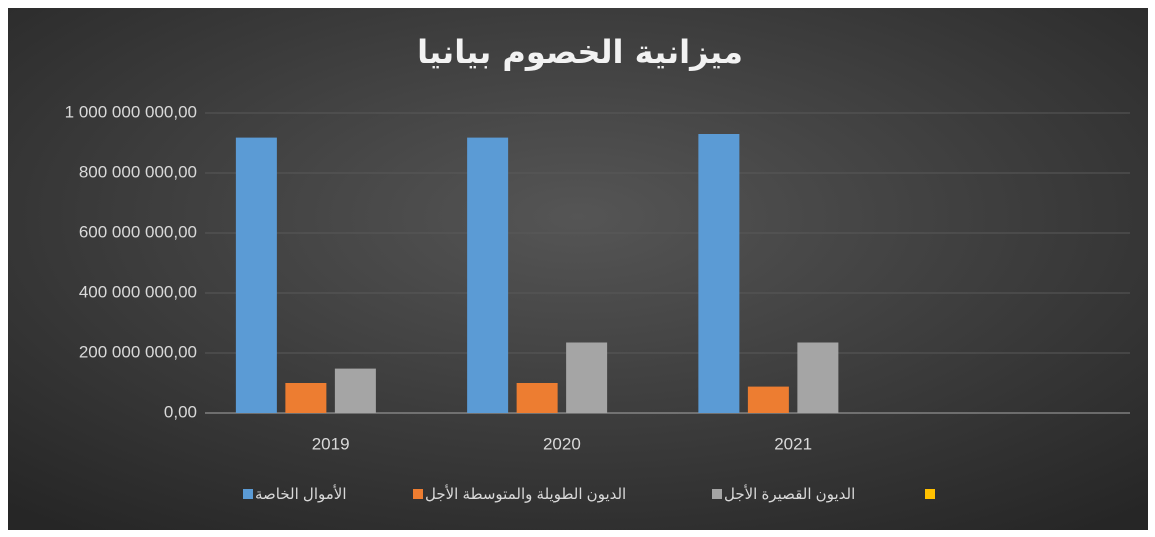 This screenshot has height=537, width=1155. Describe the element at coordinates (793, 443) in the screenshot. I see `x-tick-label: 2021` at that location.